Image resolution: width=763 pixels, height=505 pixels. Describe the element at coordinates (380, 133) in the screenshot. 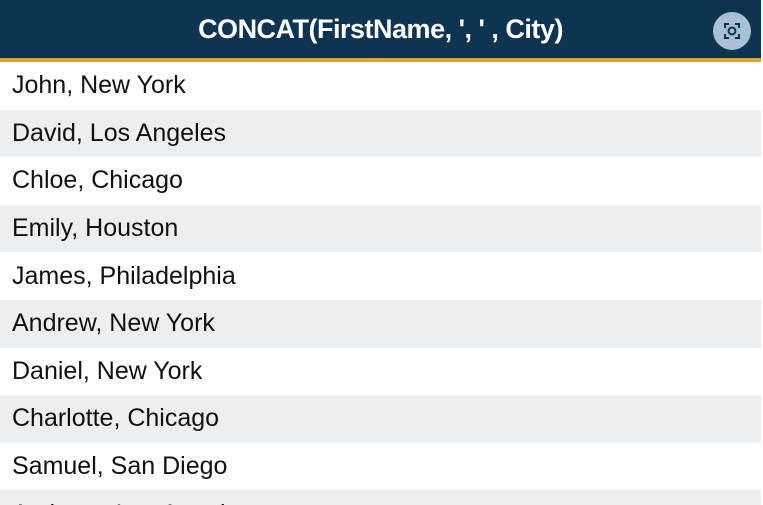

I see `table-row: David, Los Angeles` at that location.